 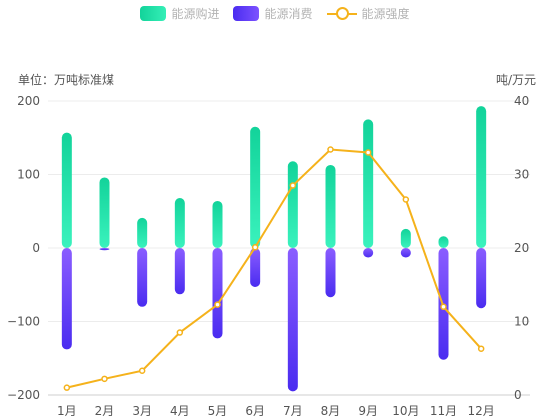 What do you see at coordinates (368, 411) in the screenshot?
I see `x-axis-tick-label: 9月` at bounding box center [368, 411].